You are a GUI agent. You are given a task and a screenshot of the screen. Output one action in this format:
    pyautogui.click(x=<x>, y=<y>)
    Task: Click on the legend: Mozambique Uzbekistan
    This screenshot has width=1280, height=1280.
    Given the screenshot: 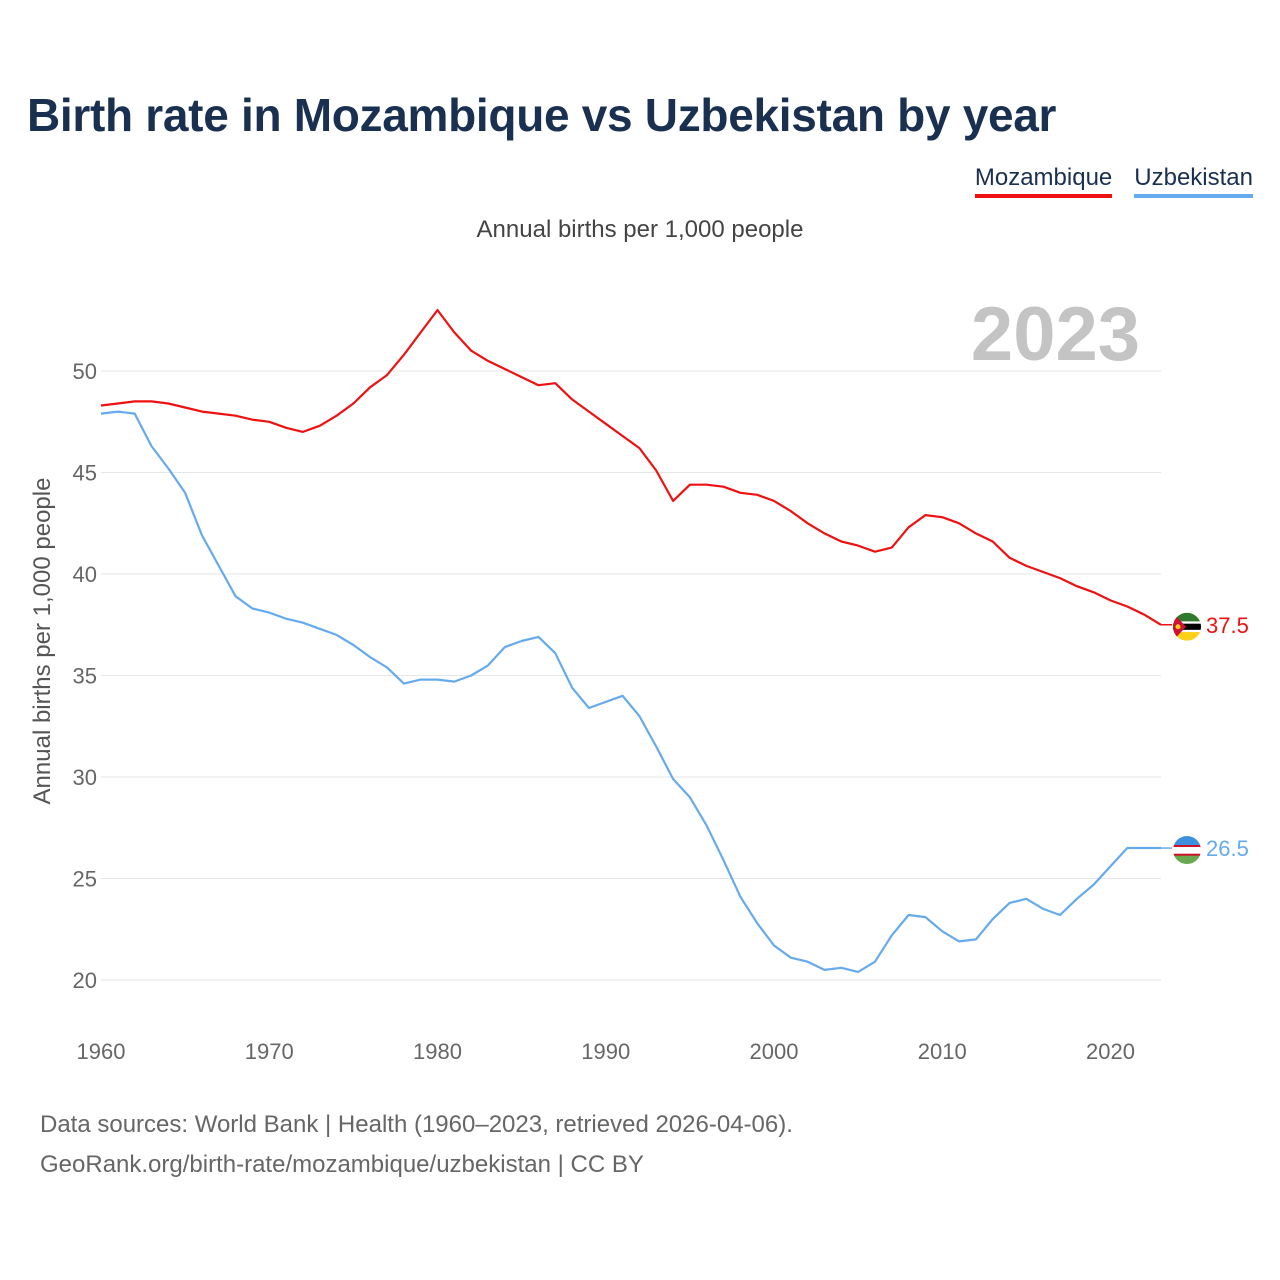 What is the action you would take?
    pyautogui.click(x=1113, y=181)
    